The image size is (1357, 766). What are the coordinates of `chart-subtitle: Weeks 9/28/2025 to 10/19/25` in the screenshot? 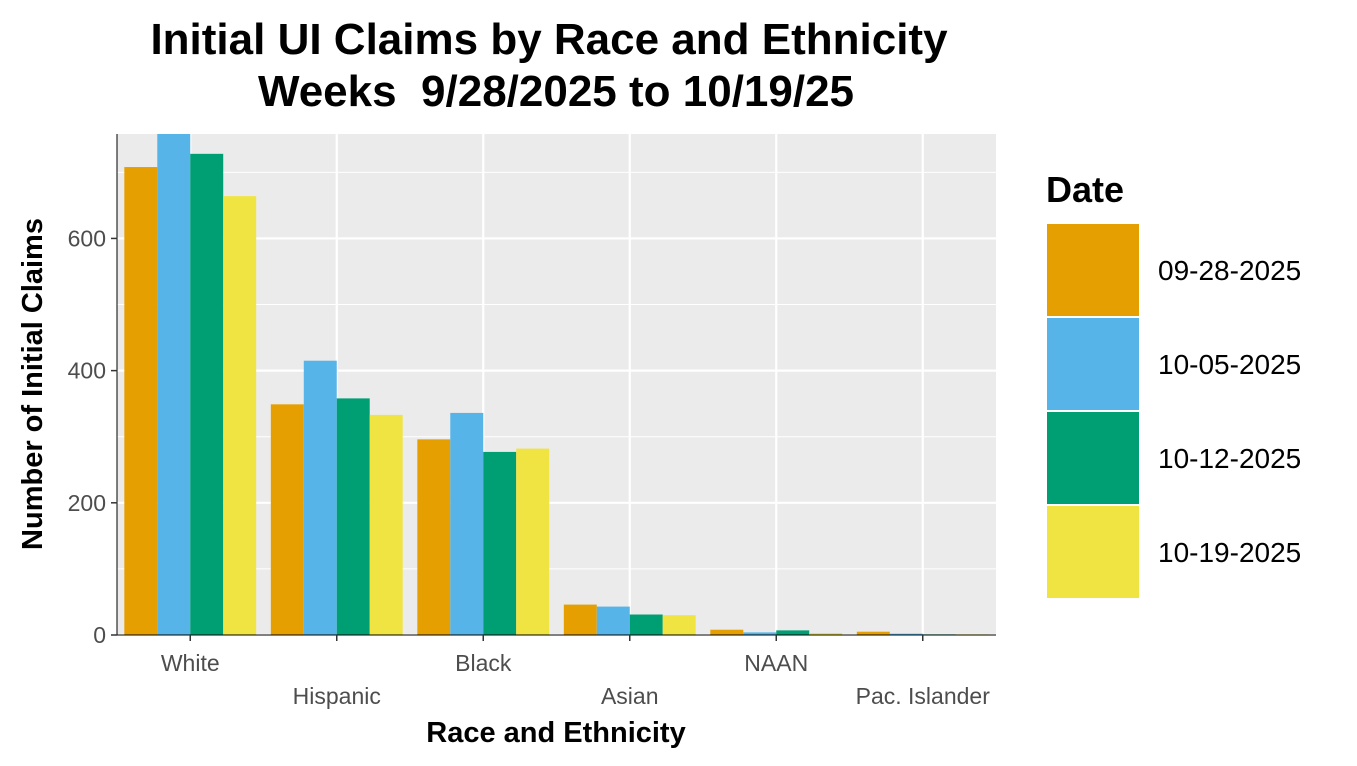 It's located at (556, 91).